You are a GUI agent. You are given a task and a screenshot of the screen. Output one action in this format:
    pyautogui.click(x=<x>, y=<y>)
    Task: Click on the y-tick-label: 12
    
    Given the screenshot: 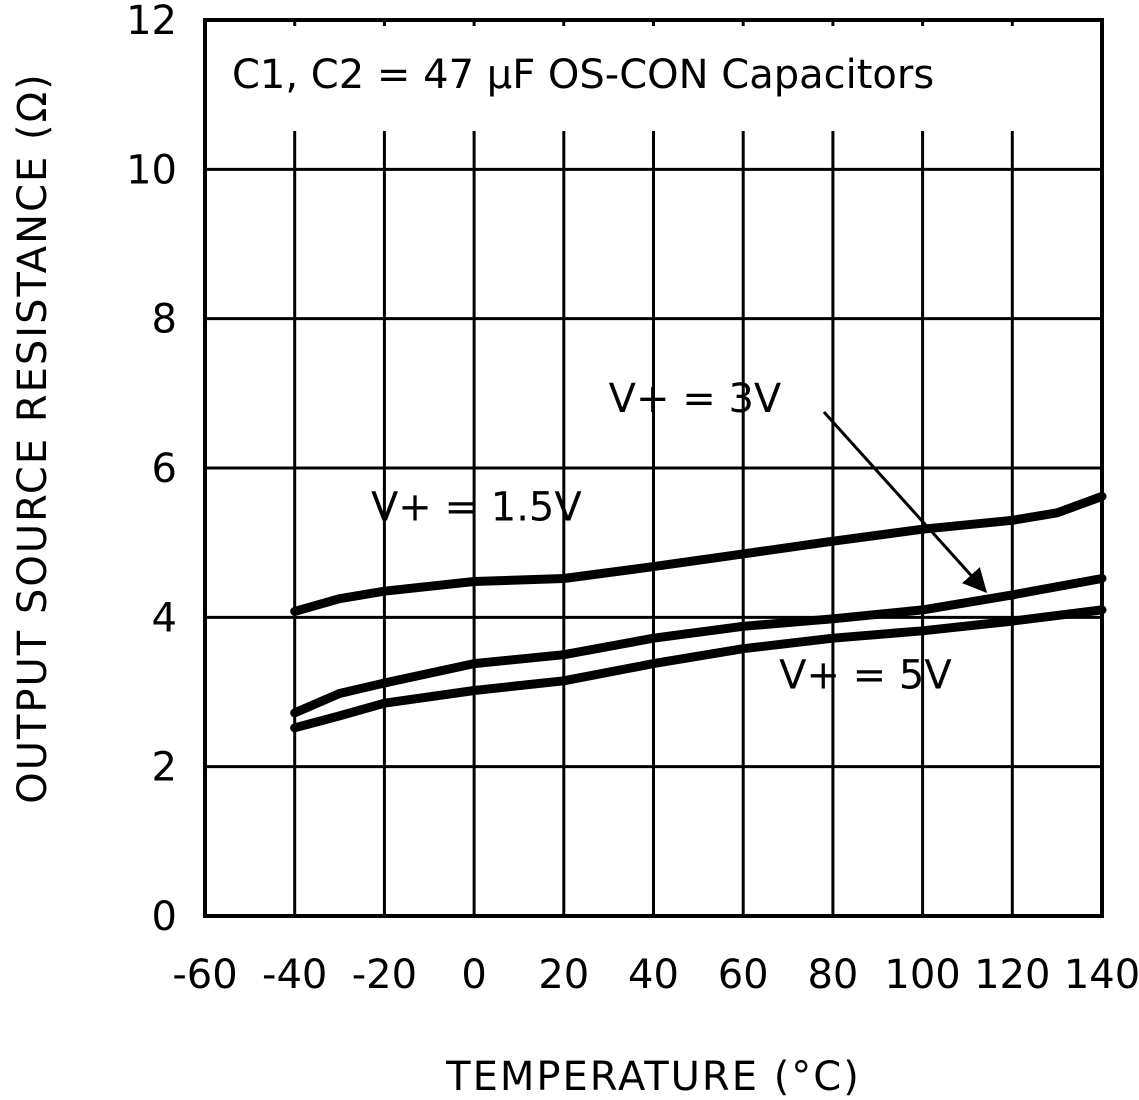 What is the action you would take?
    pyautogui.click(x=151, y=22)
    